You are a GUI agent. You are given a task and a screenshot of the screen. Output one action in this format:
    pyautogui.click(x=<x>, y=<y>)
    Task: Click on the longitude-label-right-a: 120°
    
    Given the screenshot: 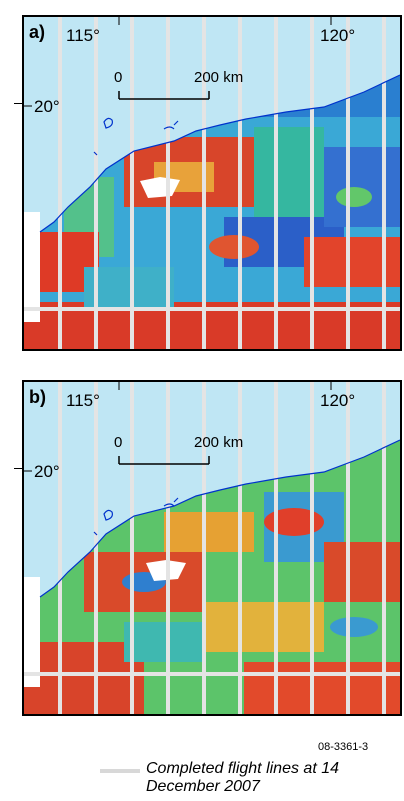 What is the action you would take?
    pyautogui.click(x=338, y=35)
    